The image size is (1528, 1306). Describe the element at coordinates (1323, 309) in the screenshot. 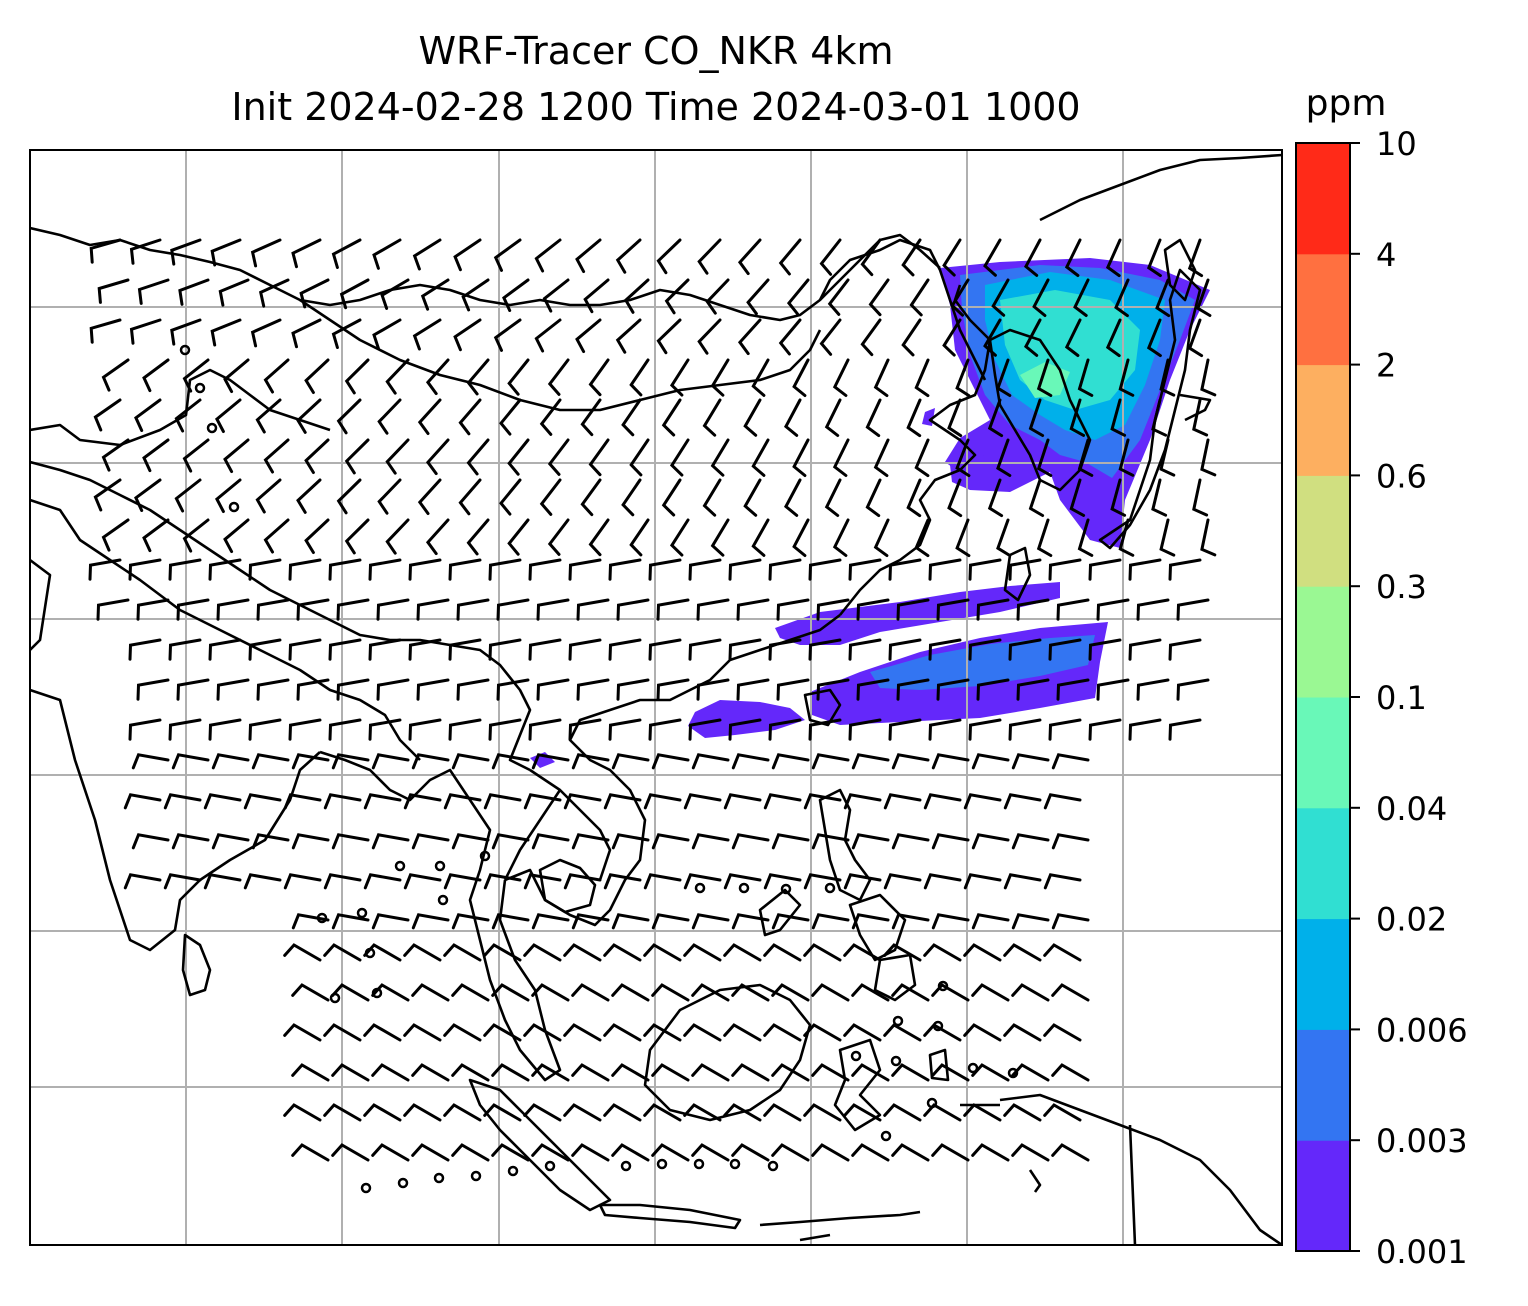

I see `colorbar-segment` at that location.